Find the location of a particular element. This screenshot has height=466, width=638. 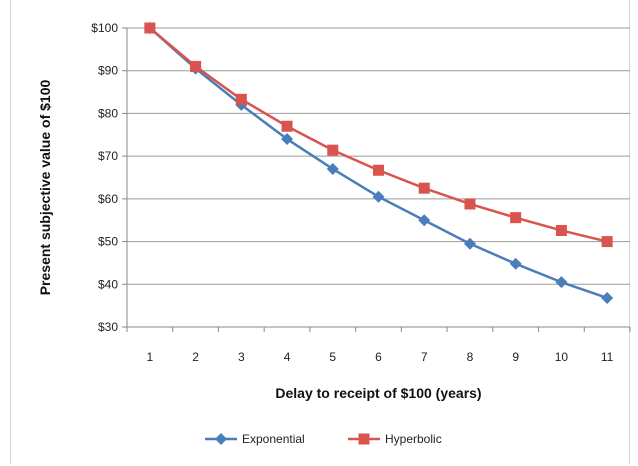

x-tick-label: 4 is located at coordinates (287, 357).